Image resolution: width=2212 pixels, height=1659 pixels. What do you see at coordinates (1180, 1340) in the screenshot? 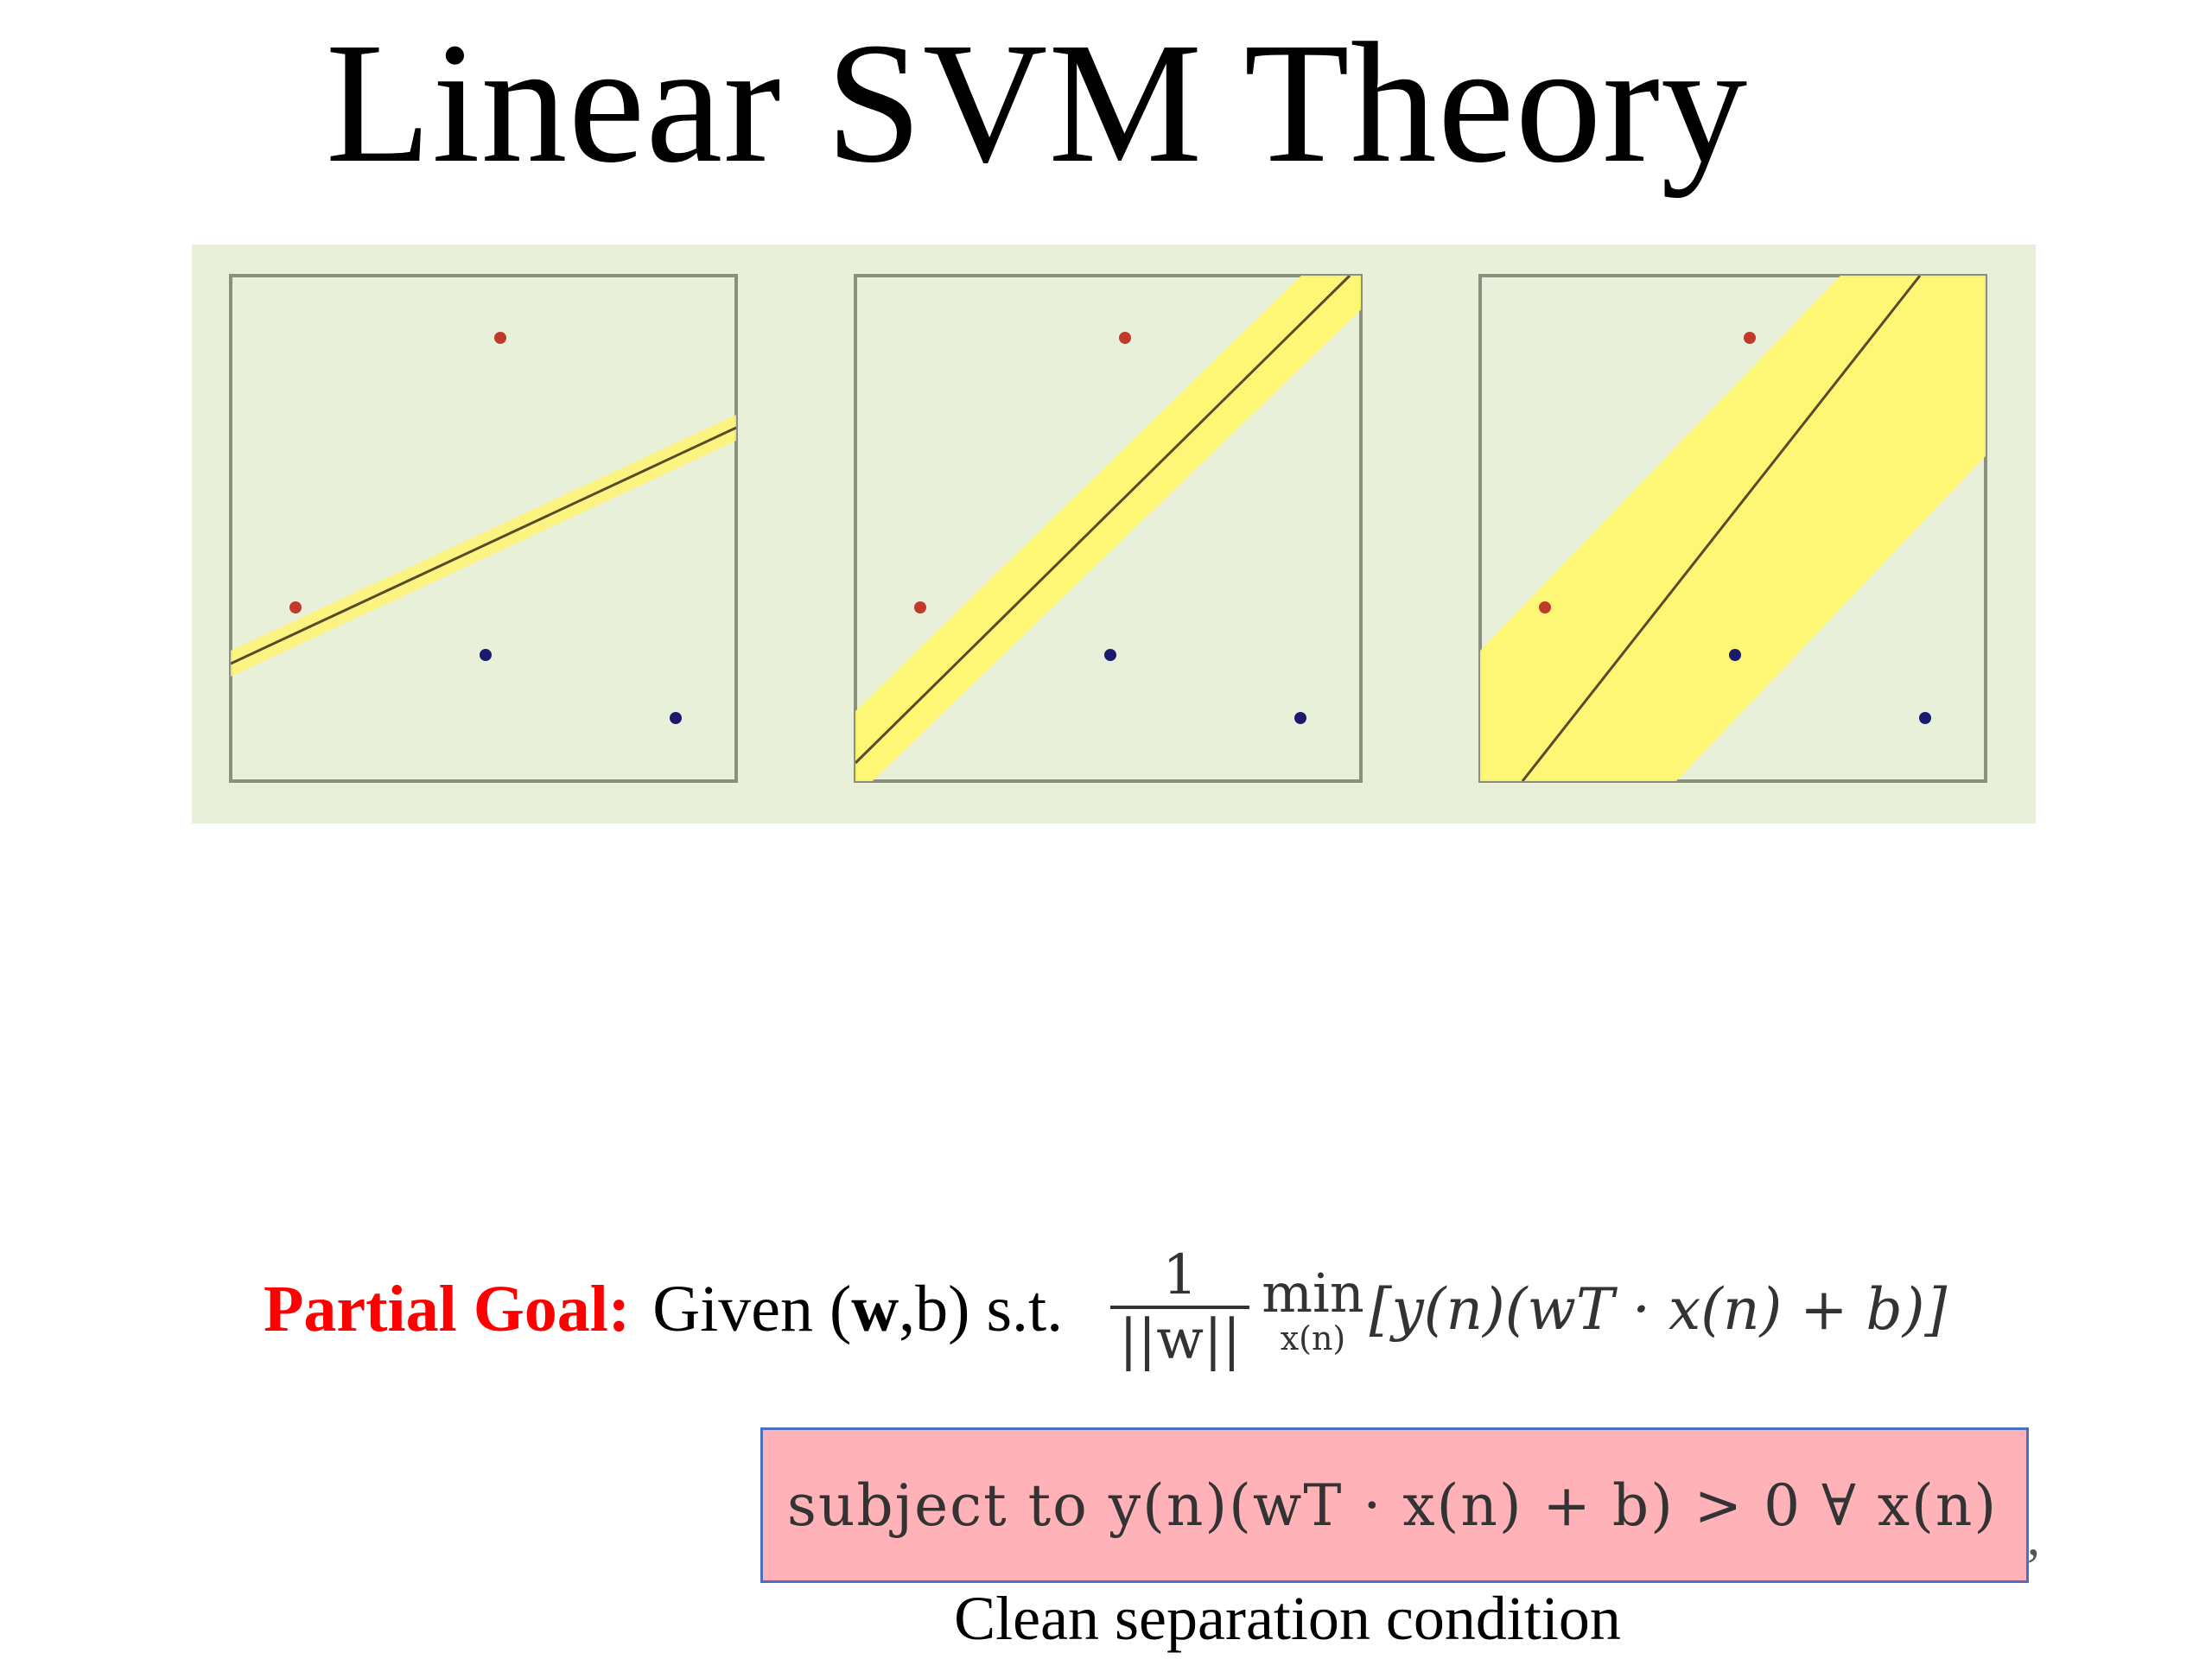
I see `fraction-denominator: ||w||` at bounding box center [1180, 1340].